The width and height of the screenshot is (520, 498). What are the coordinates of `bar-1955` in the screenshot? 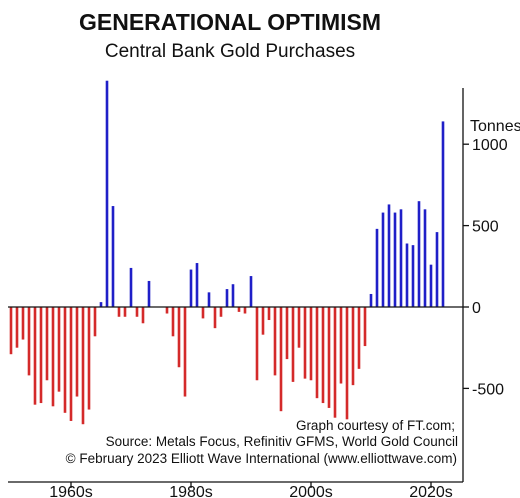 It's located at (41, 355).